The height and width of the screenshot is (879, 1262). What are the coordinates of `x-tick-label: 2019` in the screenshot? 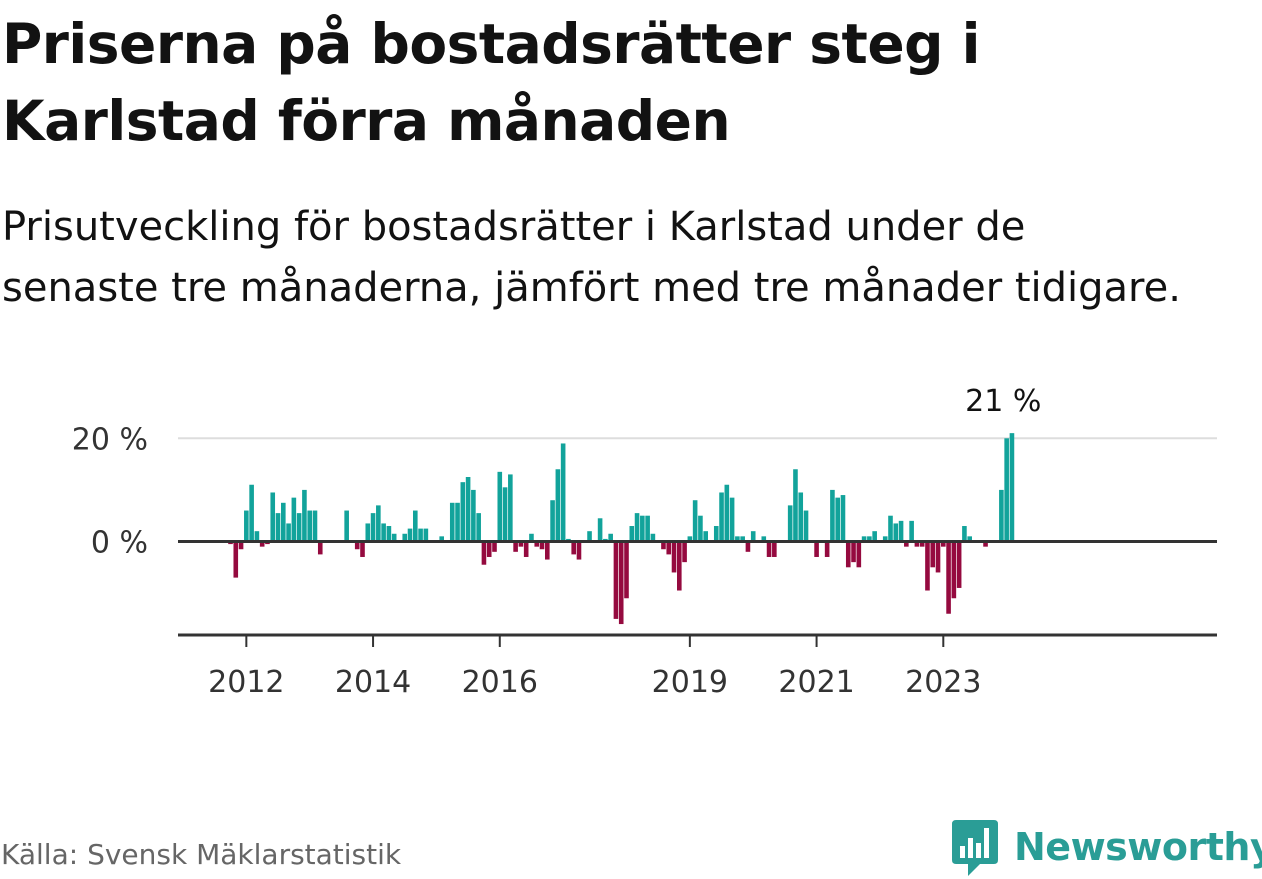 It's located at (690, 681).